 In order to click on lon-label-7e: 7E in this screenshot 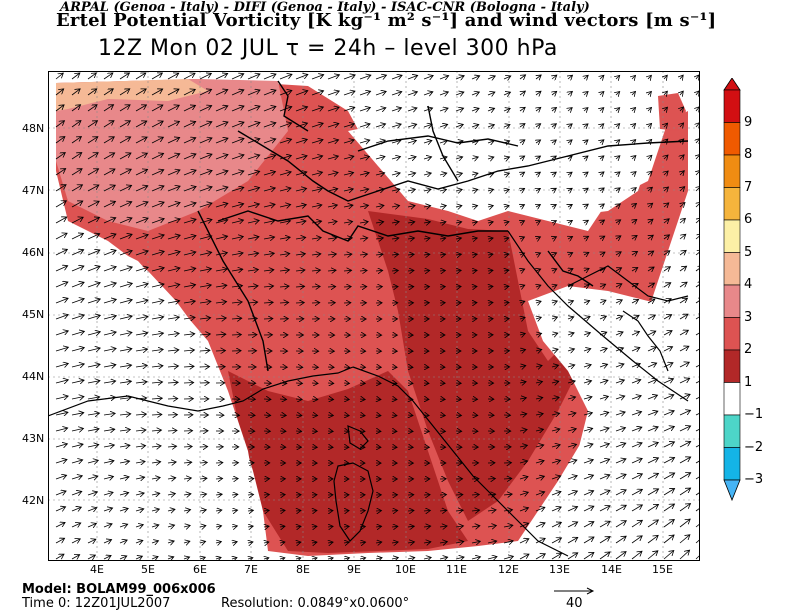, I will do `click(251, 569)`.